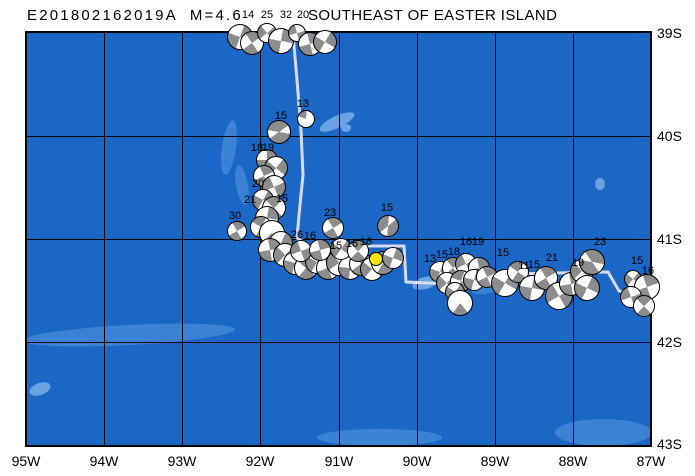  Describe the element at coordinates (26, 461) in the screenshot. I see `axis-label-longitude: 95W` at that location.